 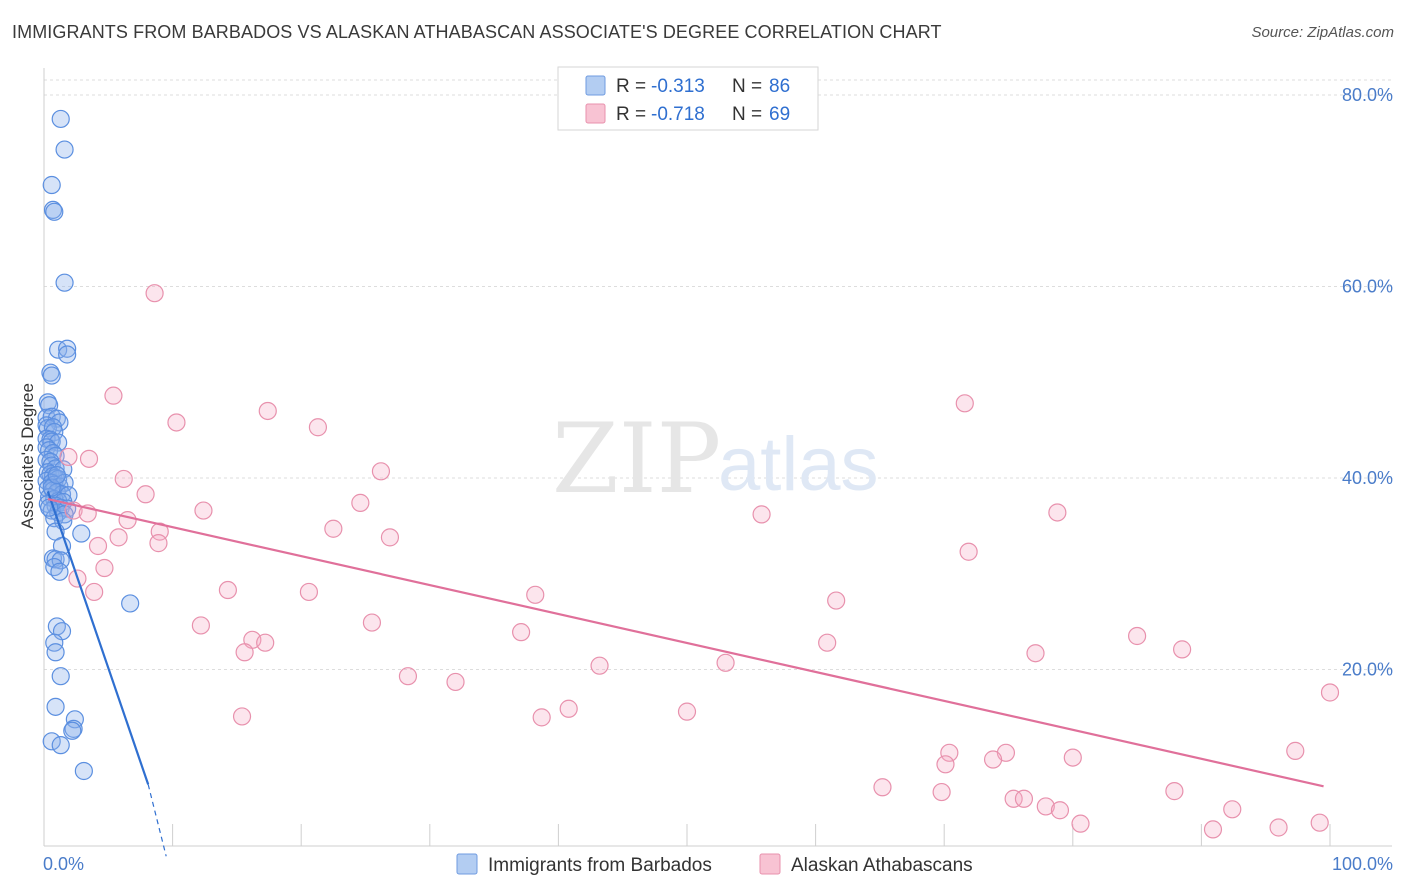 I want to click on y-tick-labels: 20.0% 40.0% 60.0% 80.0%, so click(x=1367, y=382).